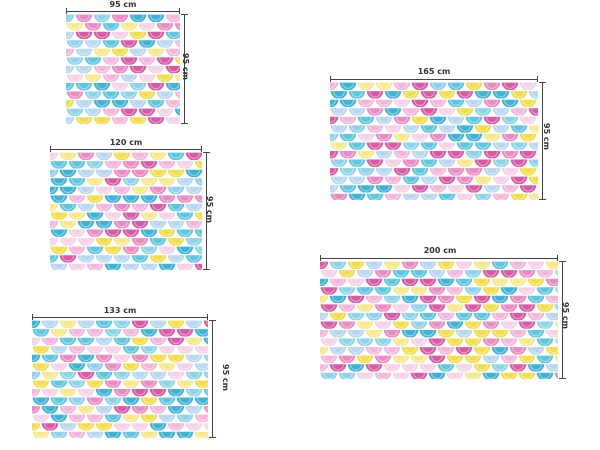 The image size is (600, 450). Describe the element at coordinates (126, 142) in the screenshot. I see `width-label: 120 cm` at that location.